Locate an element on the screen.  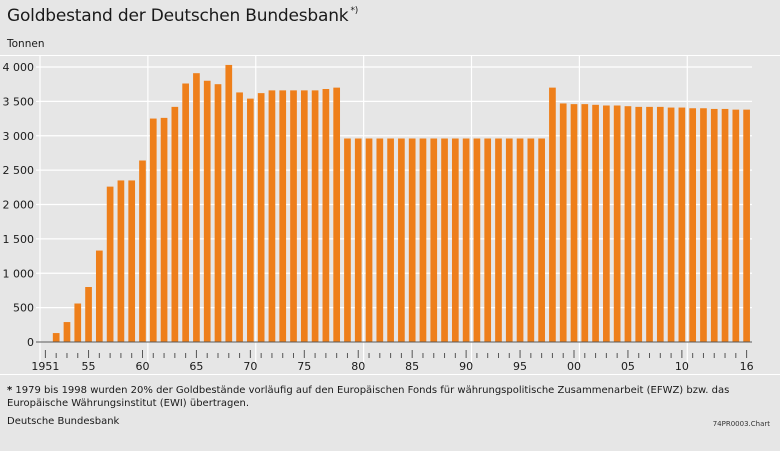
y-tick-label: 500 is located at coordinates (23, 308).